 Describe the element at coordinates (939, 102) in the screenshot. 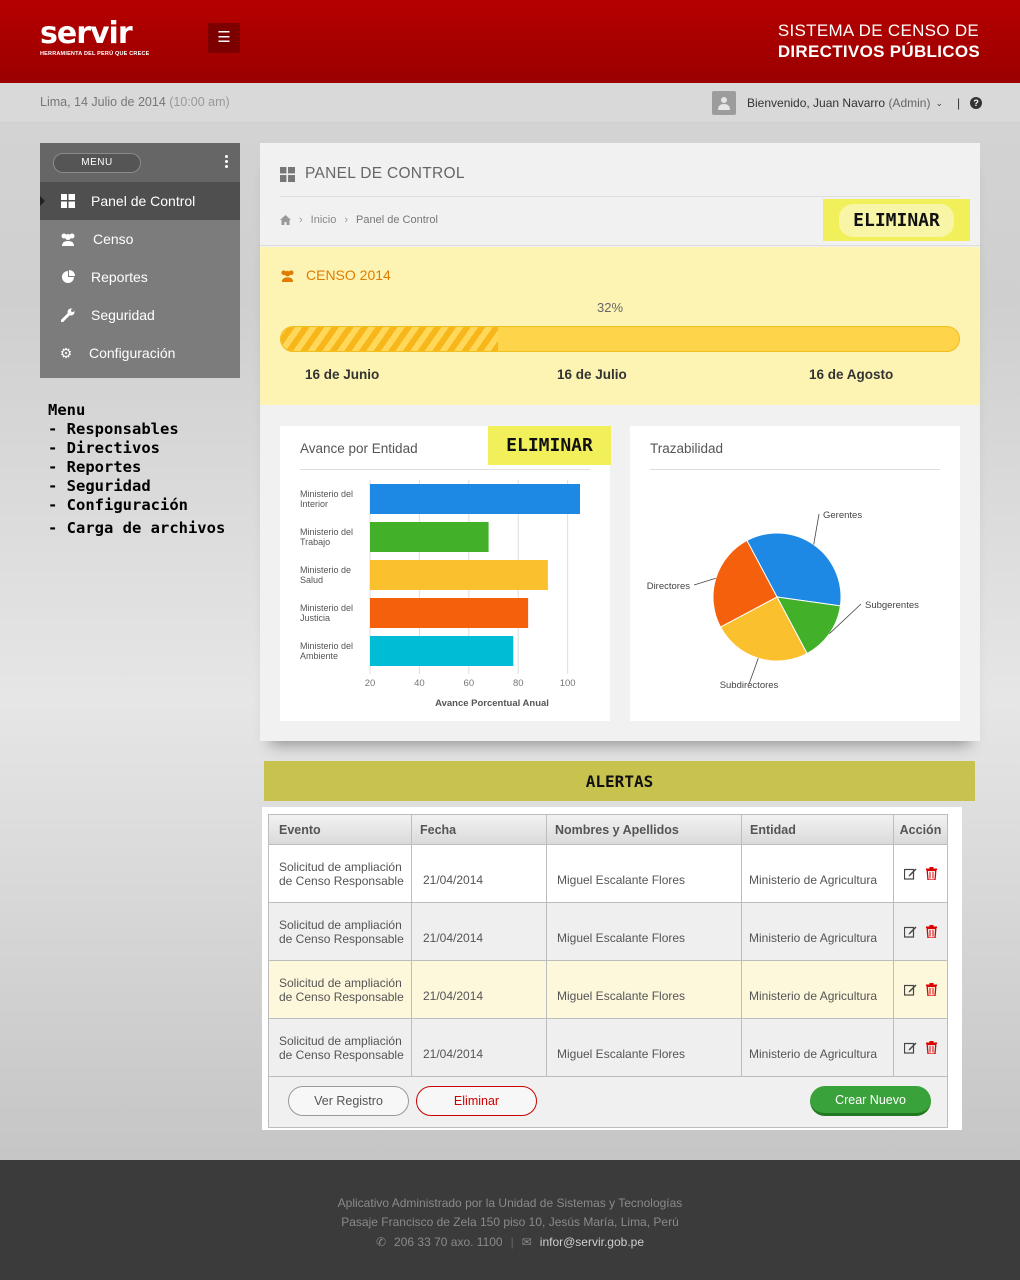

I see `chevron-down-icon: ⌄` at that location.